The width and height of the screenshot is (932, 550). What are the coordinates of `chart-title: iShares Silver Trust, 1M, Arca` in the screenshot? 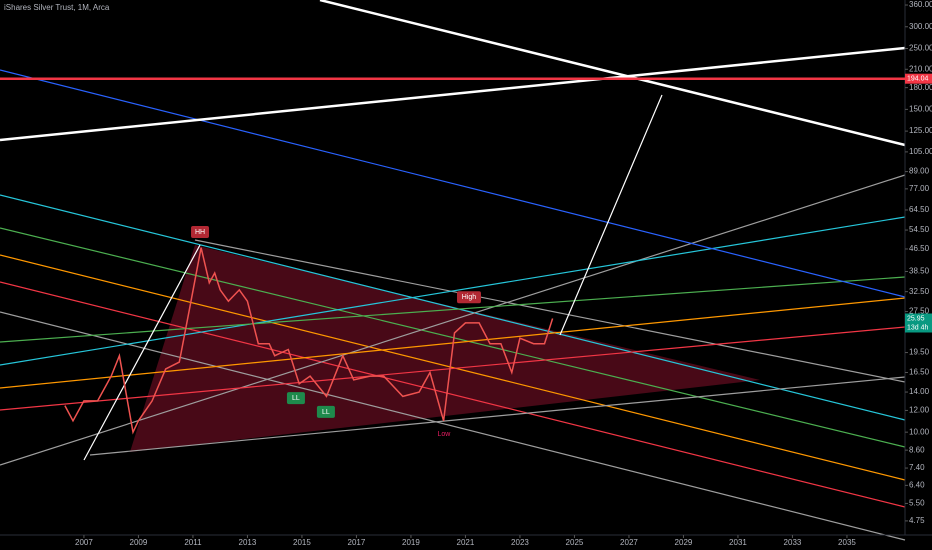 It's located at (57, 7).